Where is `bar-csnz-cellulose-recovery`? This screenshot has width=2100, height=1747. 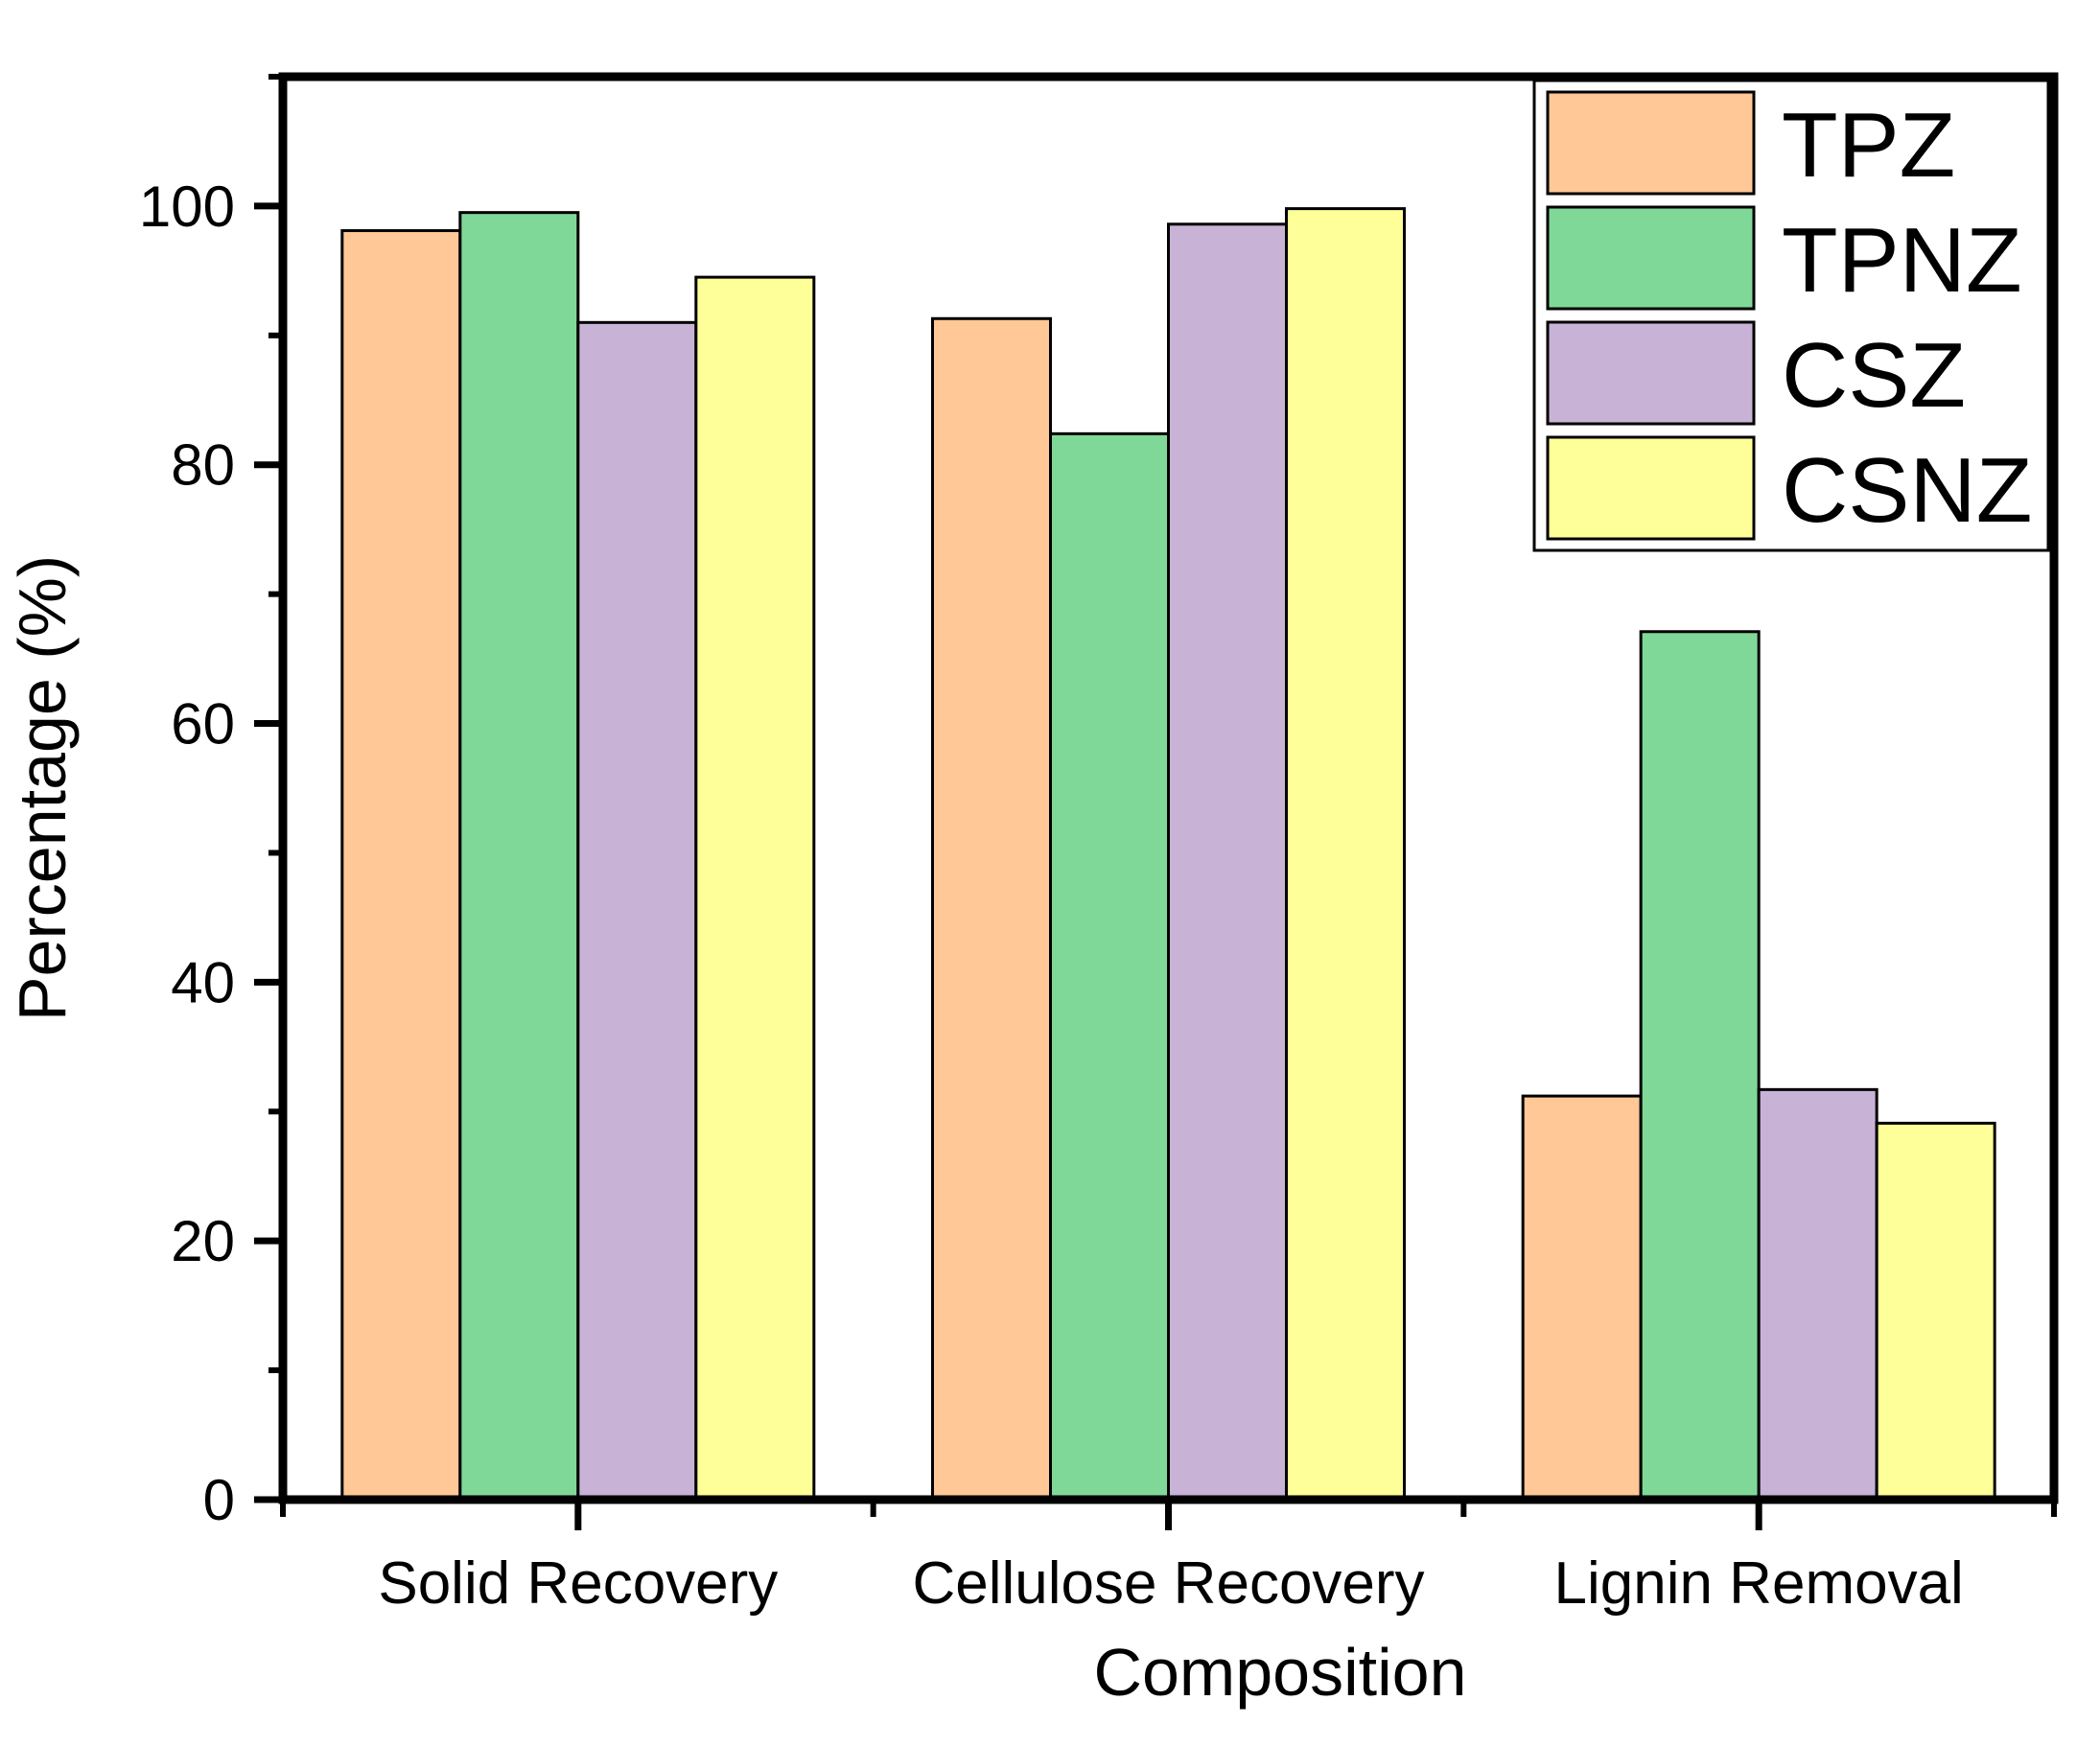 bar-csnz-cellulose-recovery is located at coordinates (1345, 854).